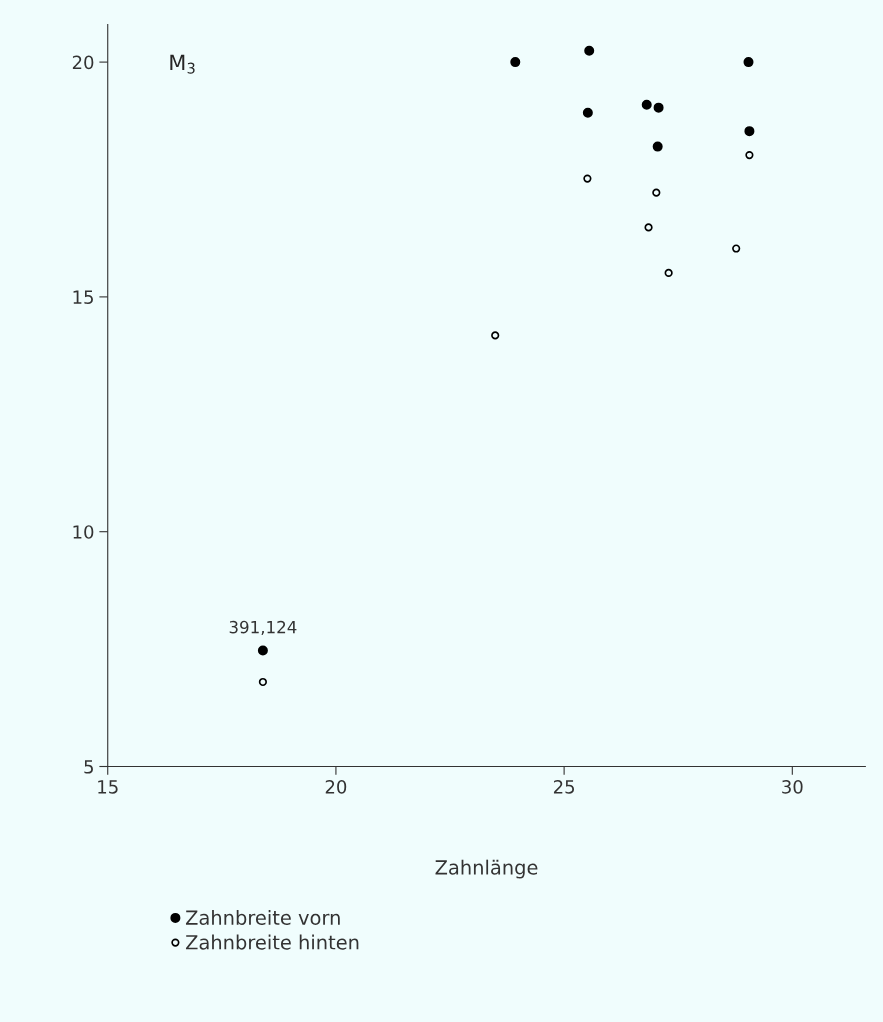 This screenshot has width=883, height=1022. What do you see at coordinates (564, 787) in the screenshot?
I see `x-tick-label: 25` at bounding box center [564, 787].